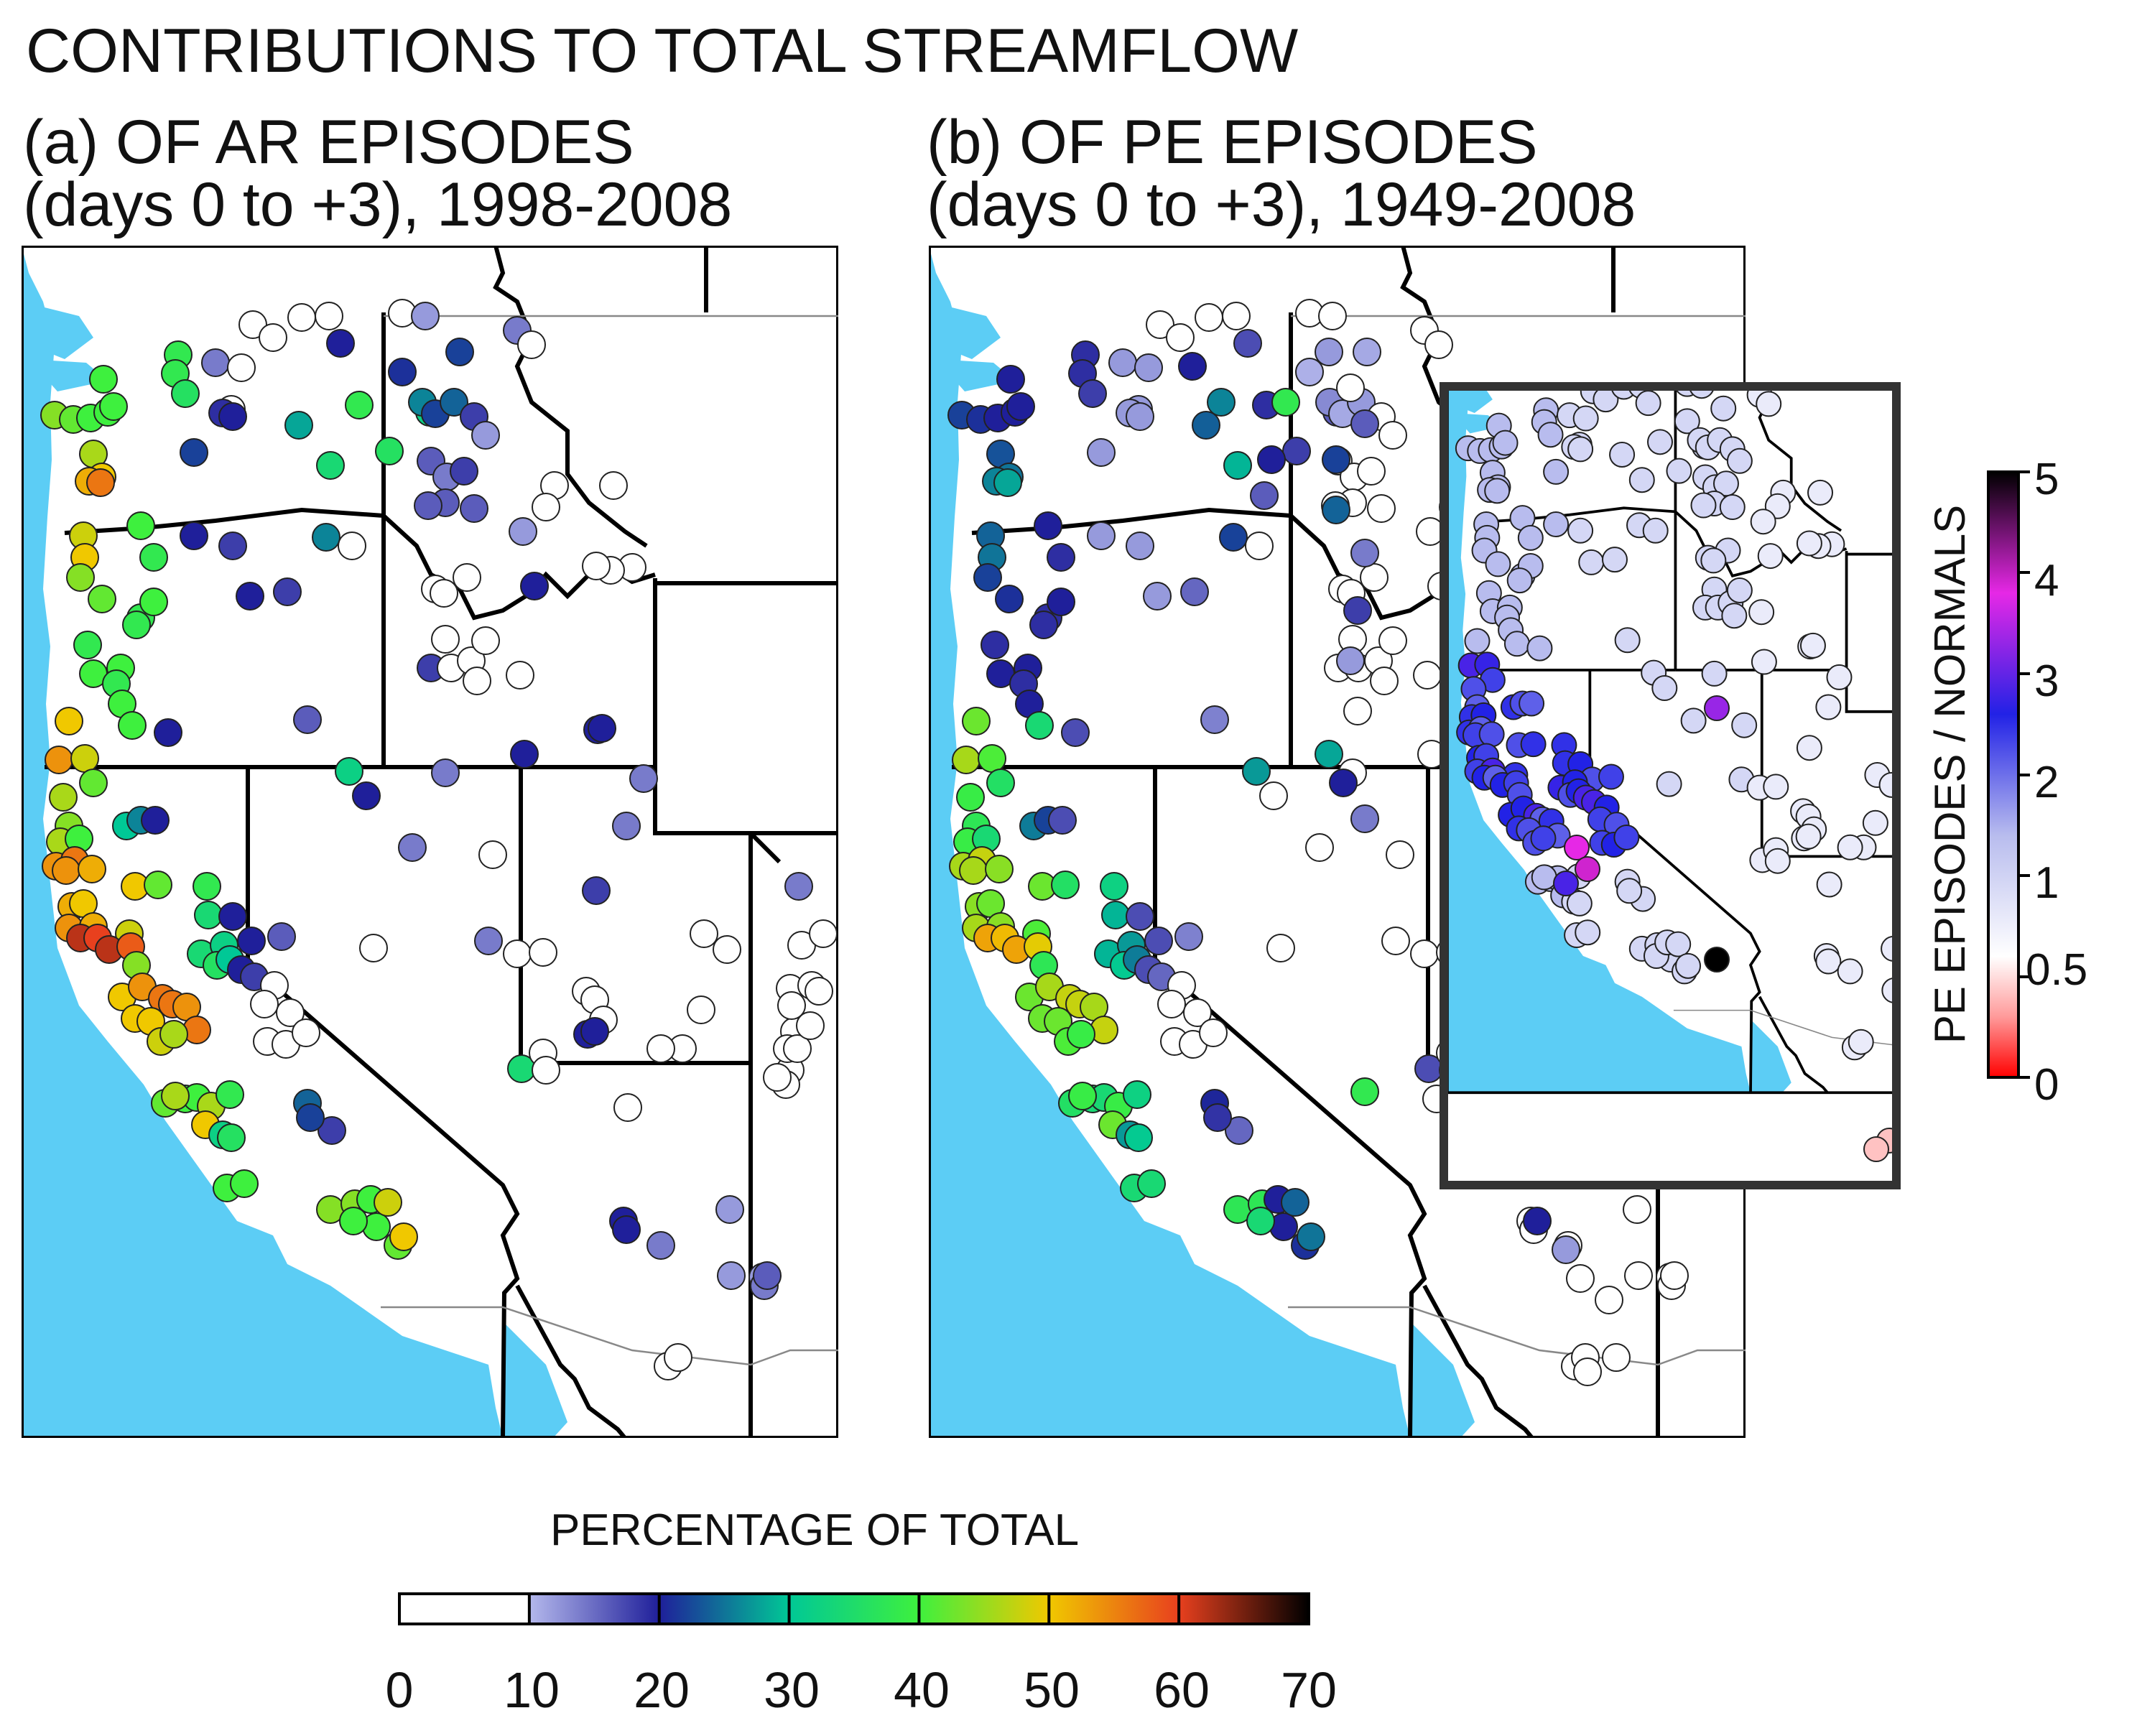  I want to click on inset-stations, so click(1675, 774).